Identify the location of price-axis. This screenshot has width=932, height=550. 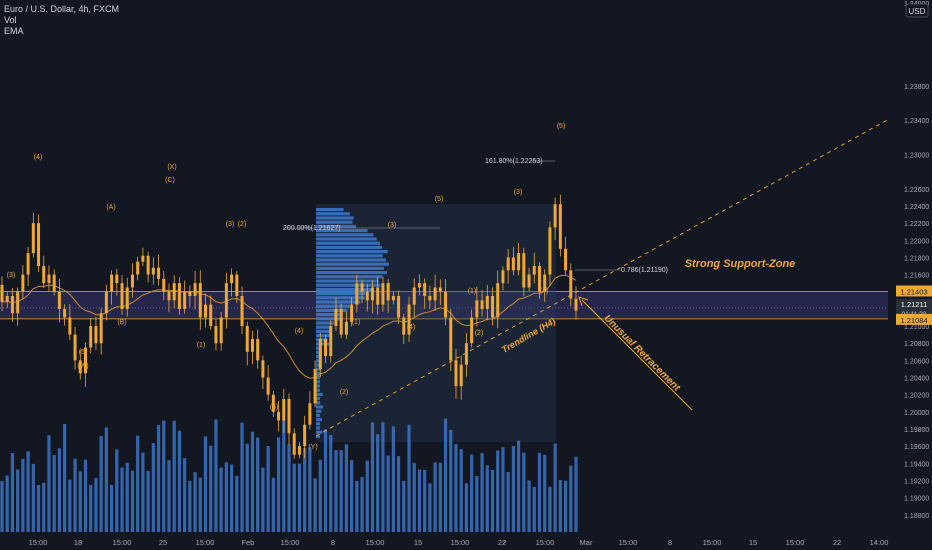
(910, 275).